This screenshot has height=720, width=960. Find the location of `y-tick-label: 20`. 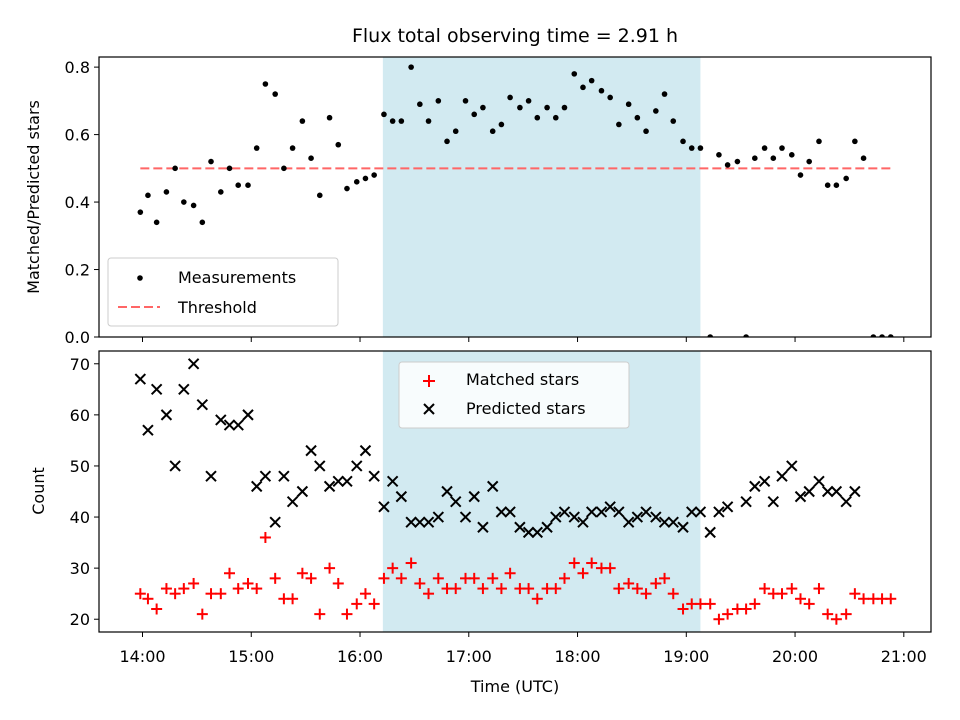

y-tick-label: 20 is located at coordinates (80, 619).